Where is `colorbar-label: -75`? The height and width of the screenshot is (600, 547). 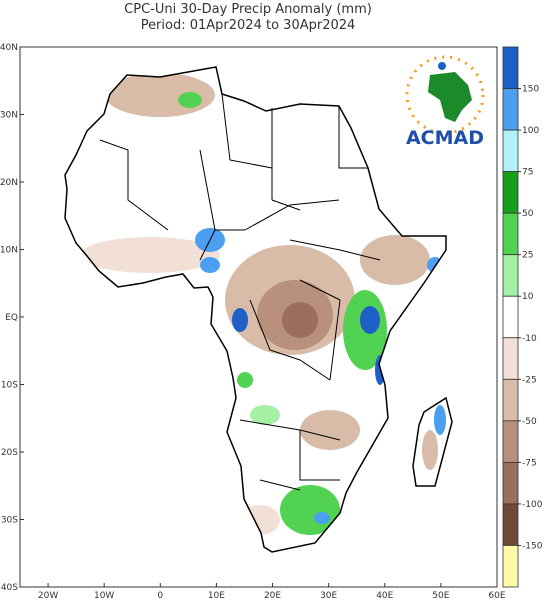
colorbar-label: -75 is located at coordinates (529, 463).